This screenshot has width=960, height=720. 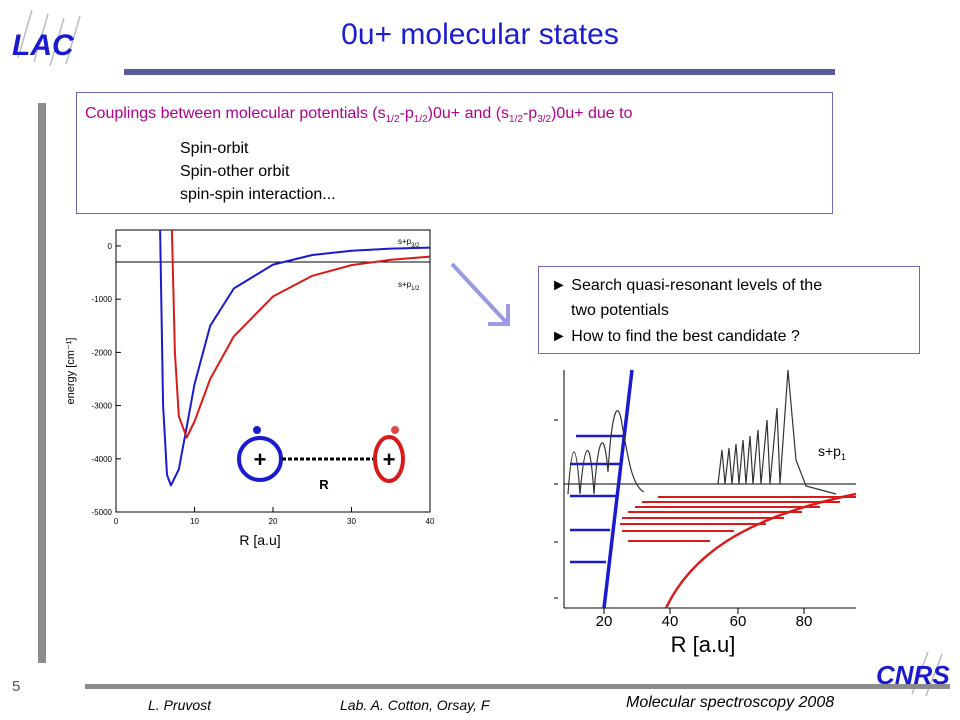 What do you see at coordinates (687, 285) in the screenshot?
I see `search-line-1: ► Search quasi-resonant levels of the` at bounding box center [687, 285].